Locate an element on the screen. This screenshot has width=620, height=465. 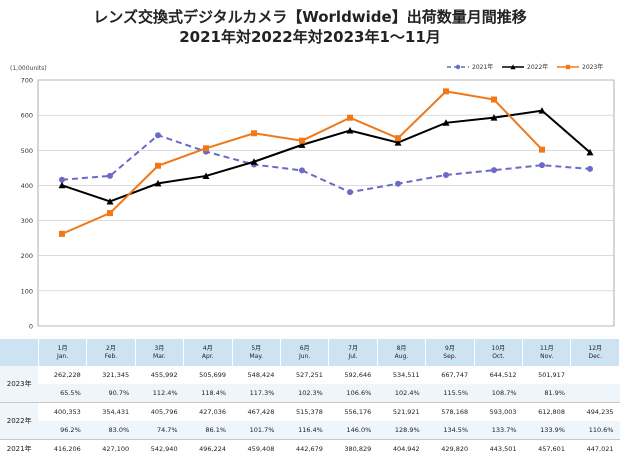
legend-marker is located at coordinates (513, 67).